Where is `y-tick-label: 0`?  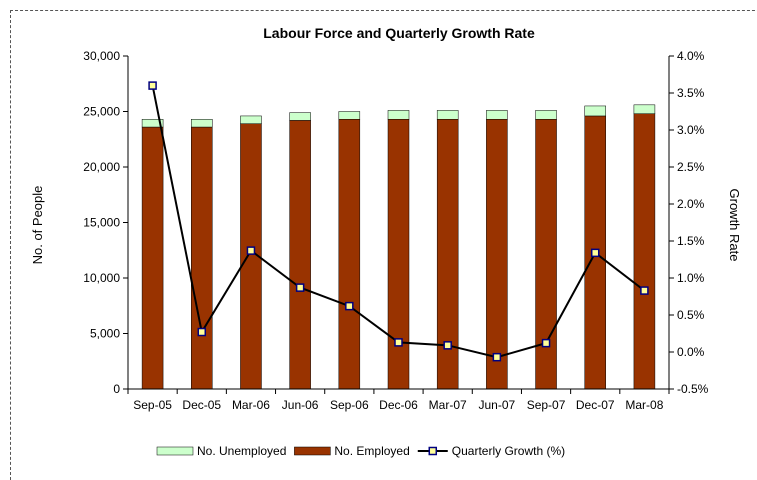
y-tick-label: 0 is located at coordinates (116, 389).